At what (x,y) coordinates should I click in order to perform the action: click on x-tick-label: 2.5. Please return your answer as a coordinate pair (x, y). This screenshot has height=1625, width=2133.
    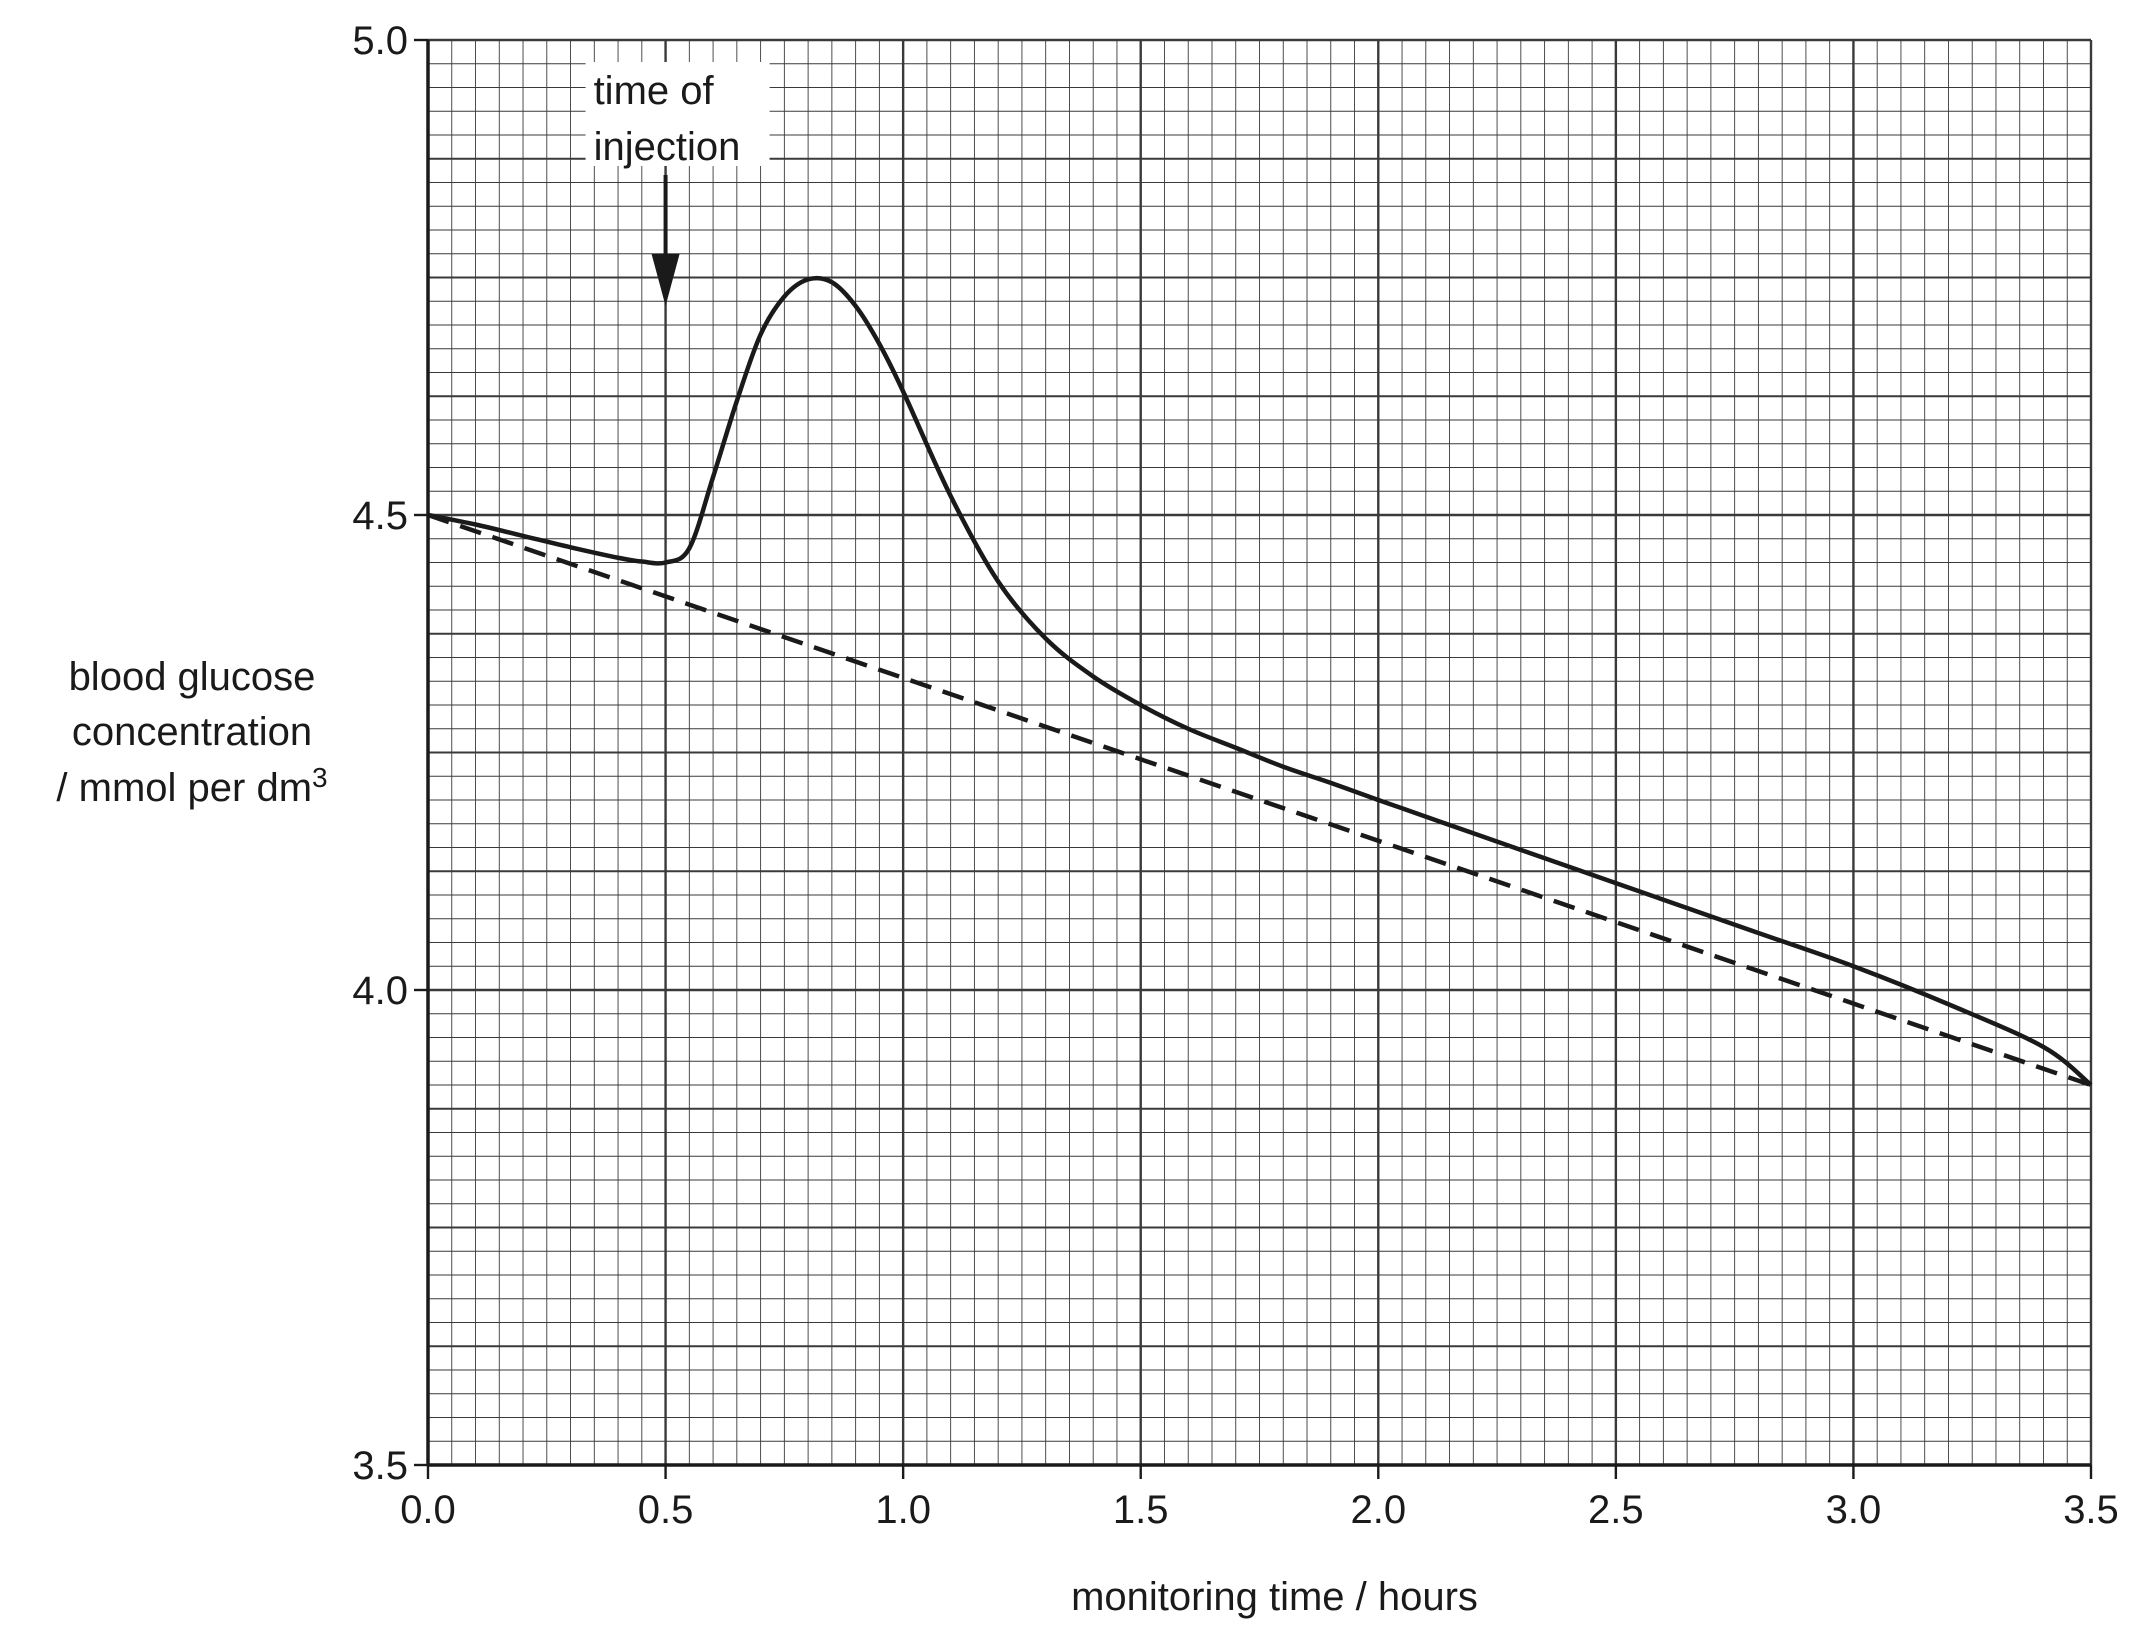
    Looking at the image, I should click on (1616, 1510).